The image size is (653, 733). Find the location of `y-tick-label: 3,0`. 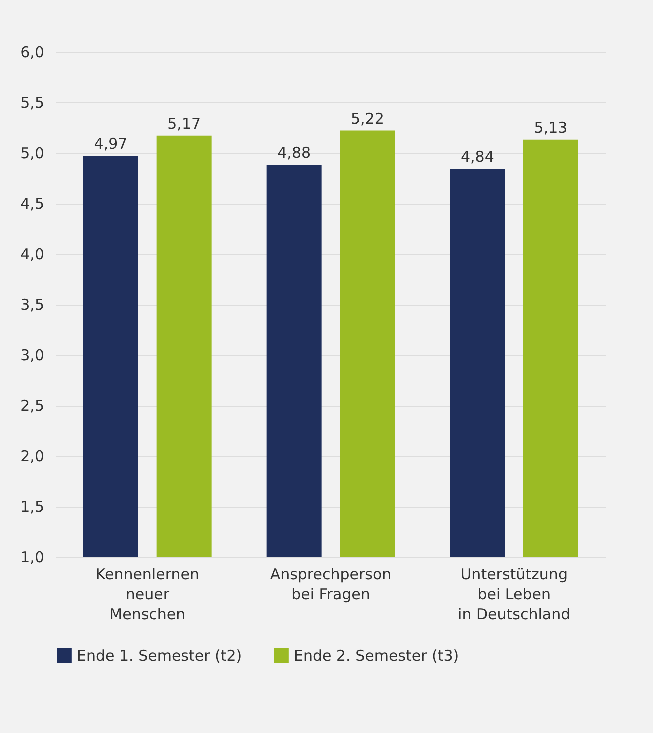

y-tick-label: 3,0 is located at coordinates (32, 355).